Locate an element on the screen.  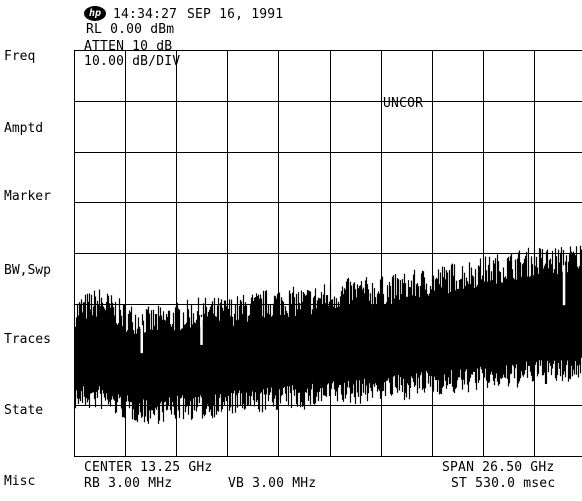
softkey-state: State is located at coordinates (24, 410).